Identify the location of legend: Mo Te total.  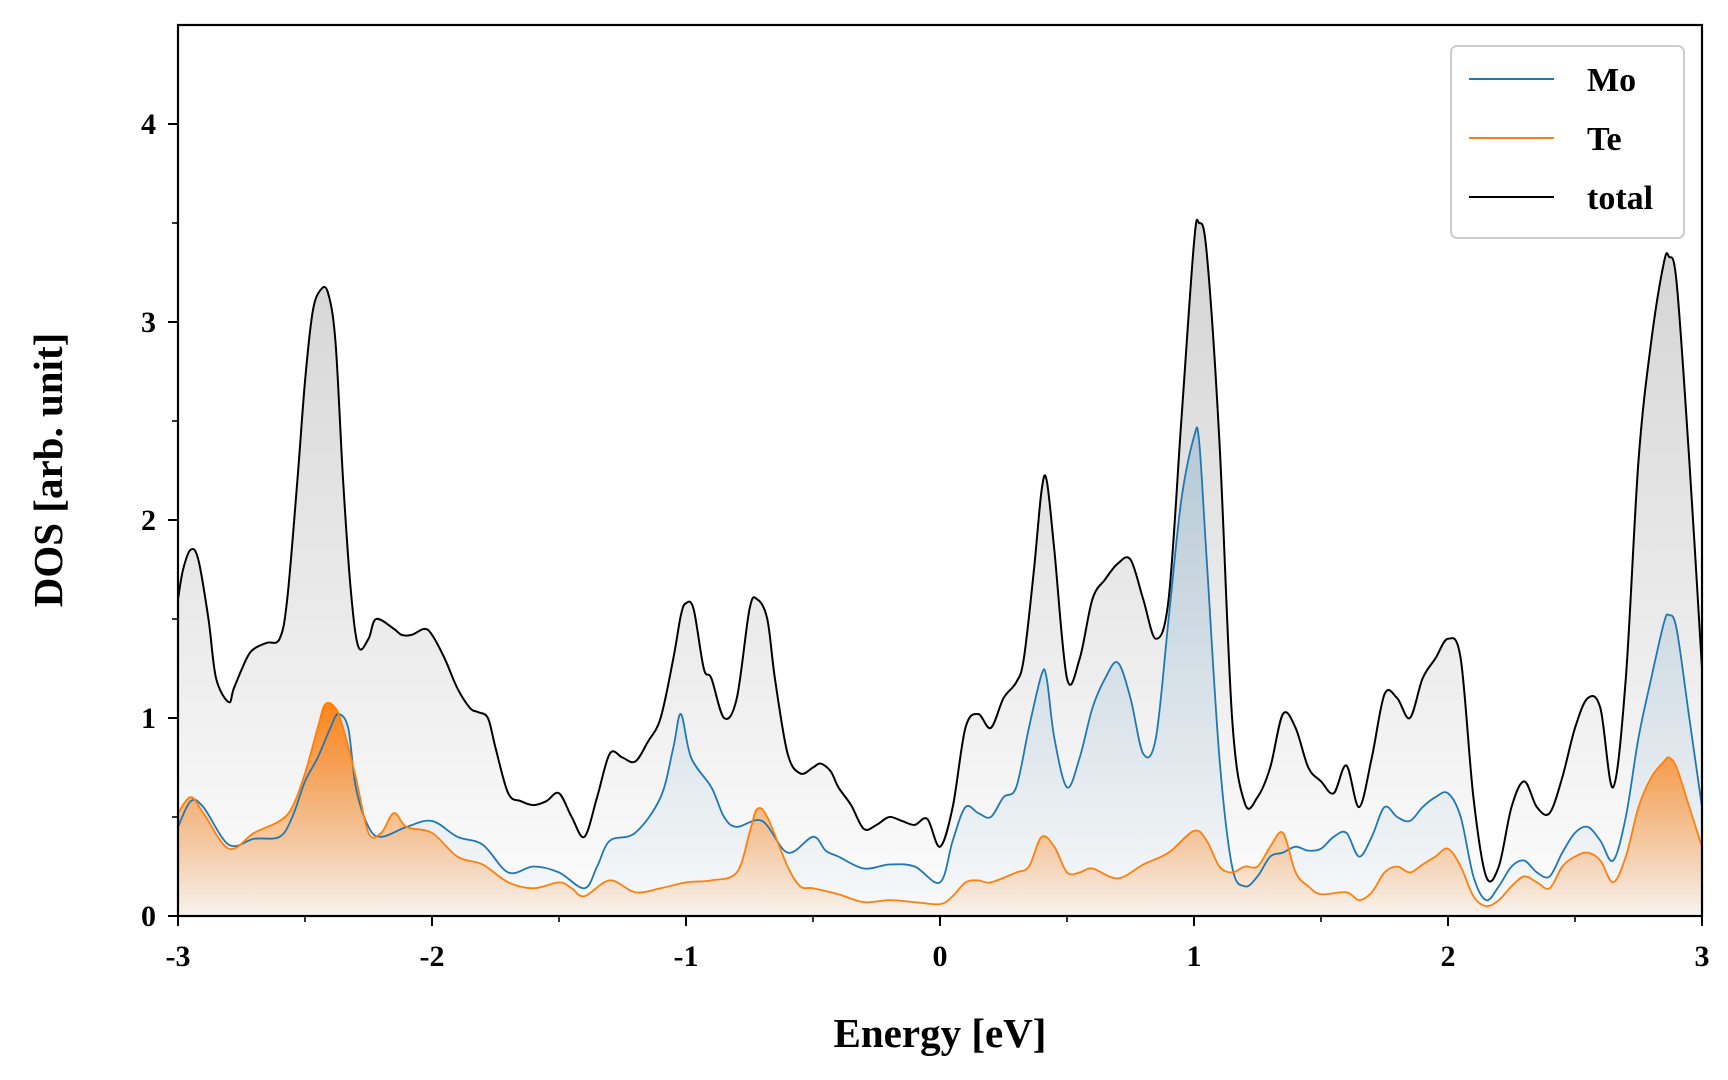
(1567, 142).